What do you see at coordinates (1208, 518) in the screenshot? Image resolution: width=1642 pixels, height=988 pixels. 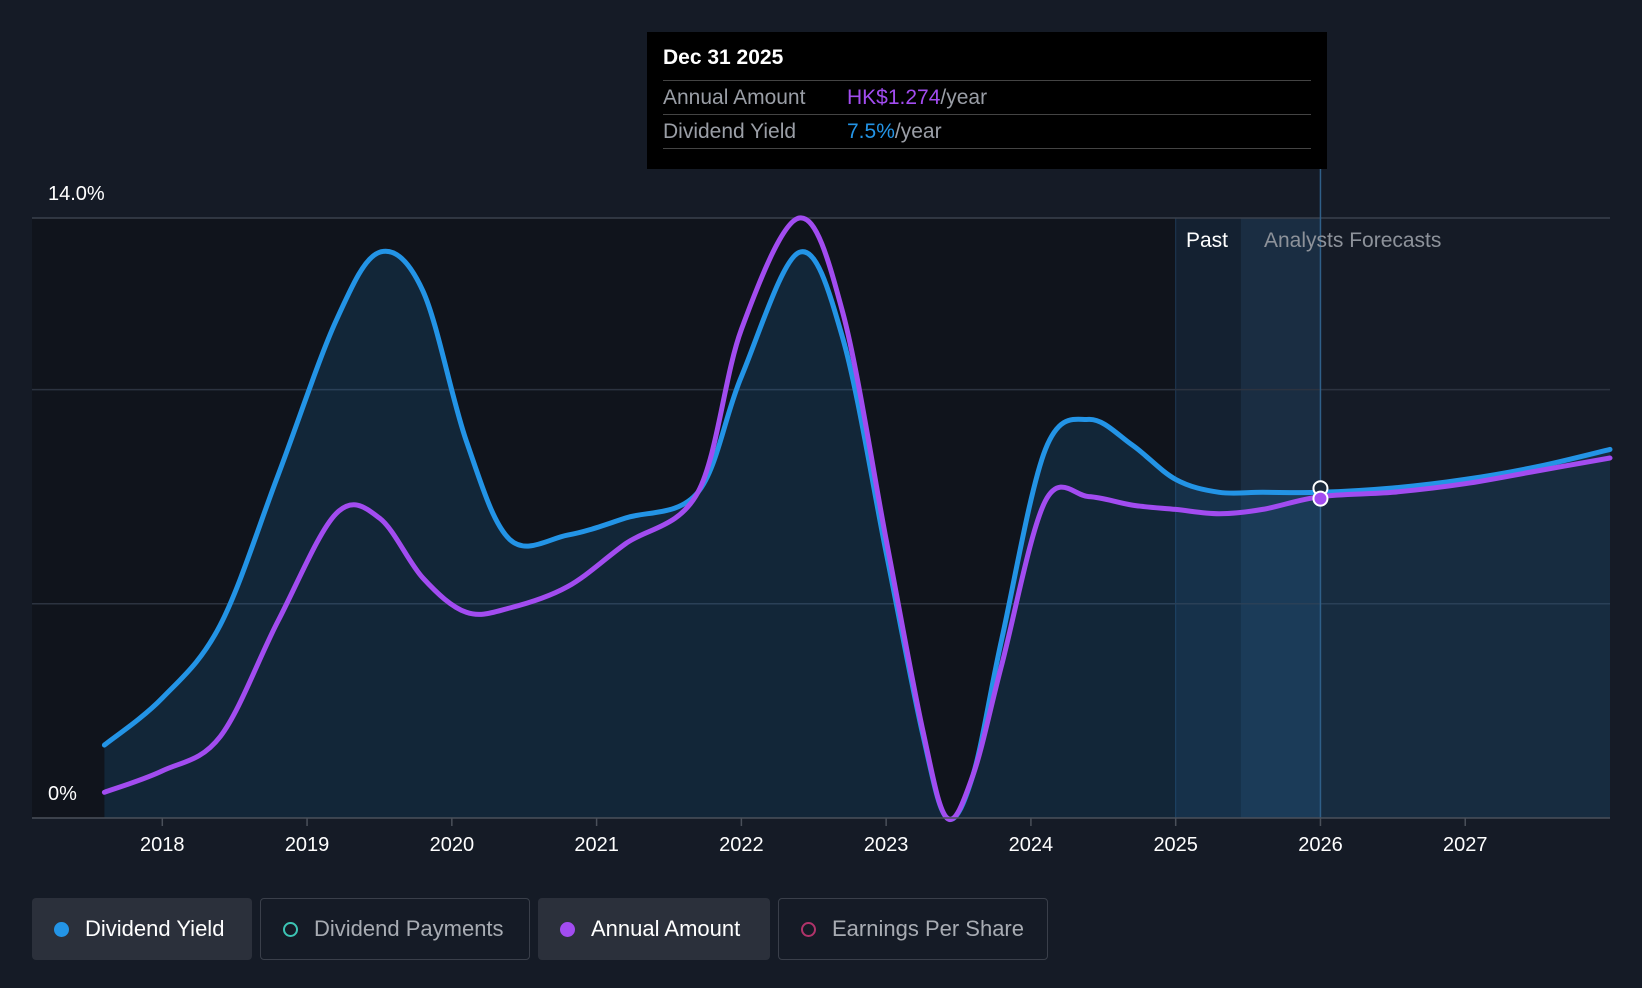 I see `past-highlight-band` at bounding box center [1208, 518].